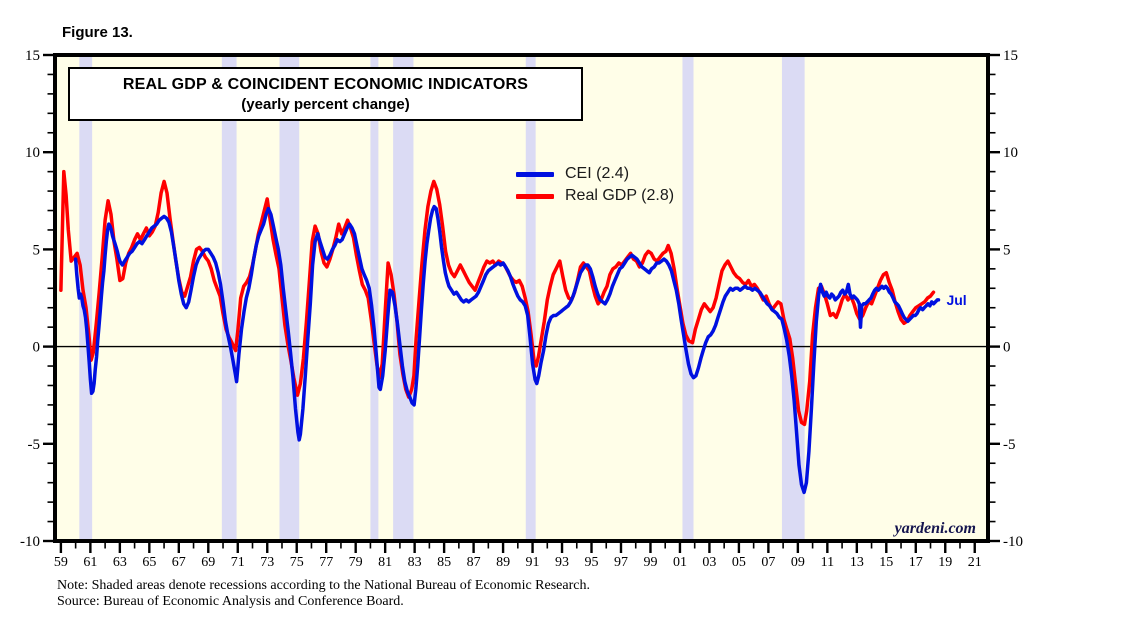  Describe the element at coordinates (503, 562) in the screenshot. I see `x-axis-label: 89` at that location.